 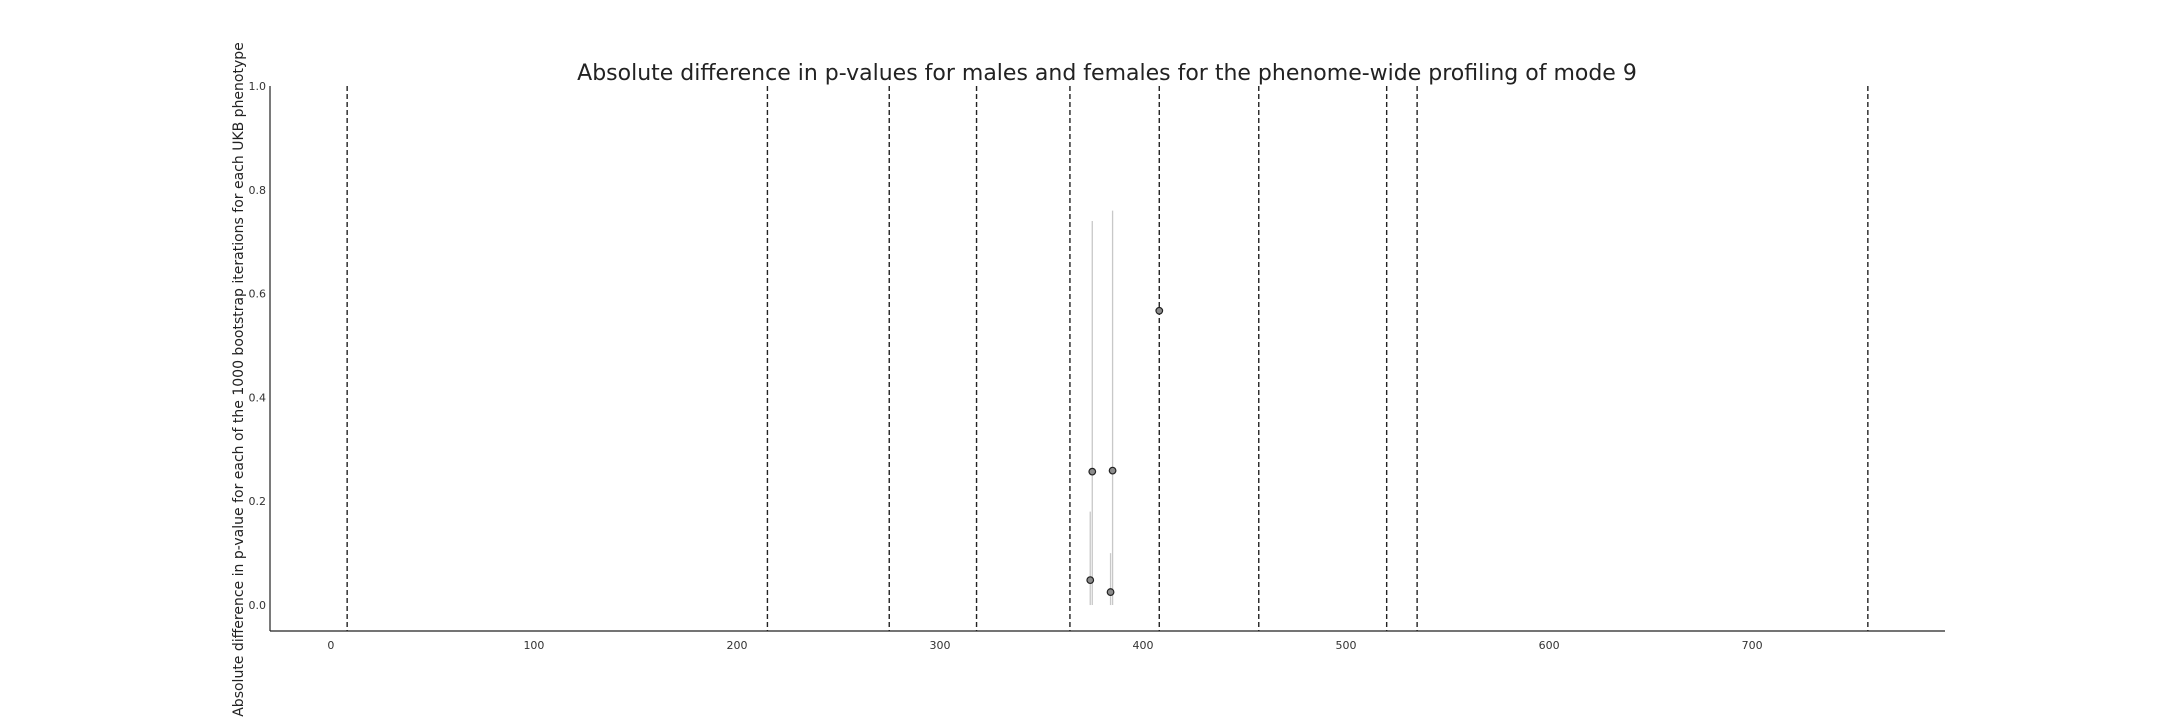 What do you see at coordinates (258, 605) in the screenshot?
I see `y-tick-label: 0.0` at bounding box center [258, 605].